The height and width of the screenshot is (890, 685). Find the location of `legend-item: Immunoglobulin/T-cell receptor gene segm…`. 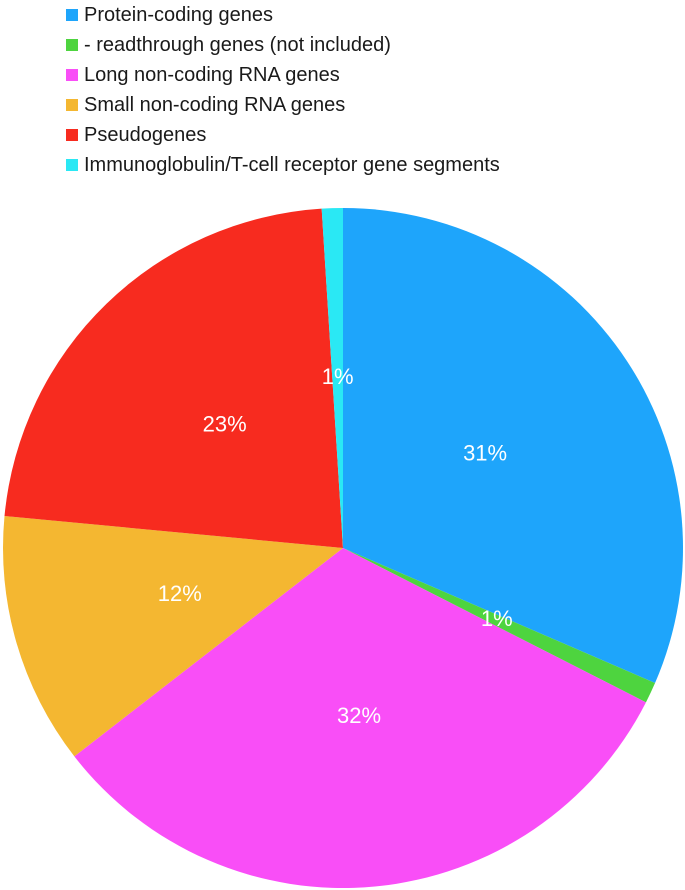

legend-item: Immunoglobulin/T-cell receptor gene segm… is located at coordinates (283, 165).